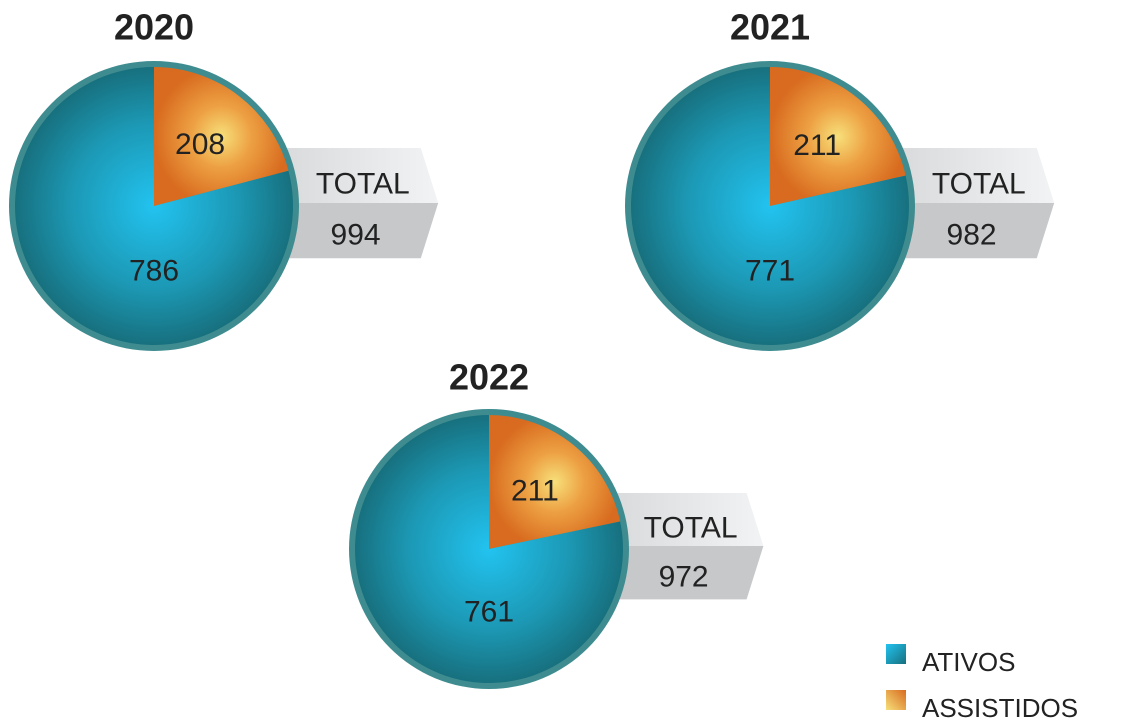  Describe the element at coordinates (154, 27) in the screenshot. I see `pie-title: 2020` at that location.